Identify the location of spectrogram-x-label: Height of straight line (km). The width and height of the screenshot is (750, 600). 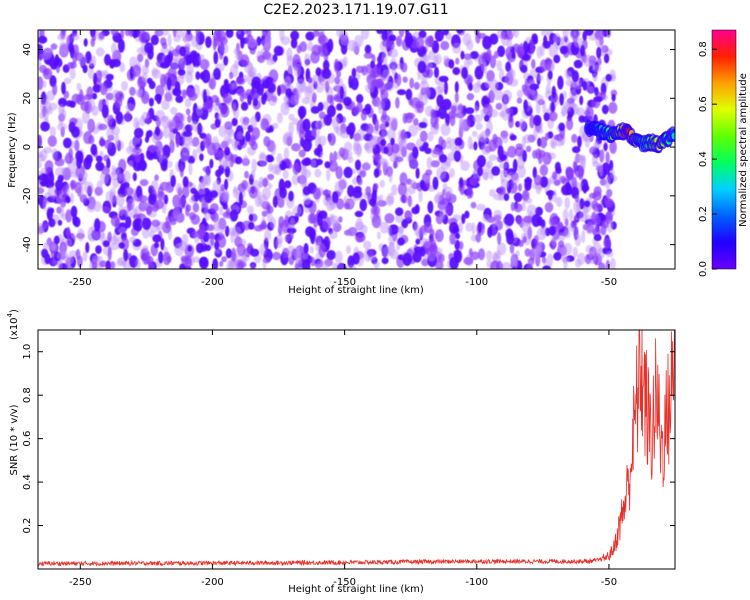
(356, 290).